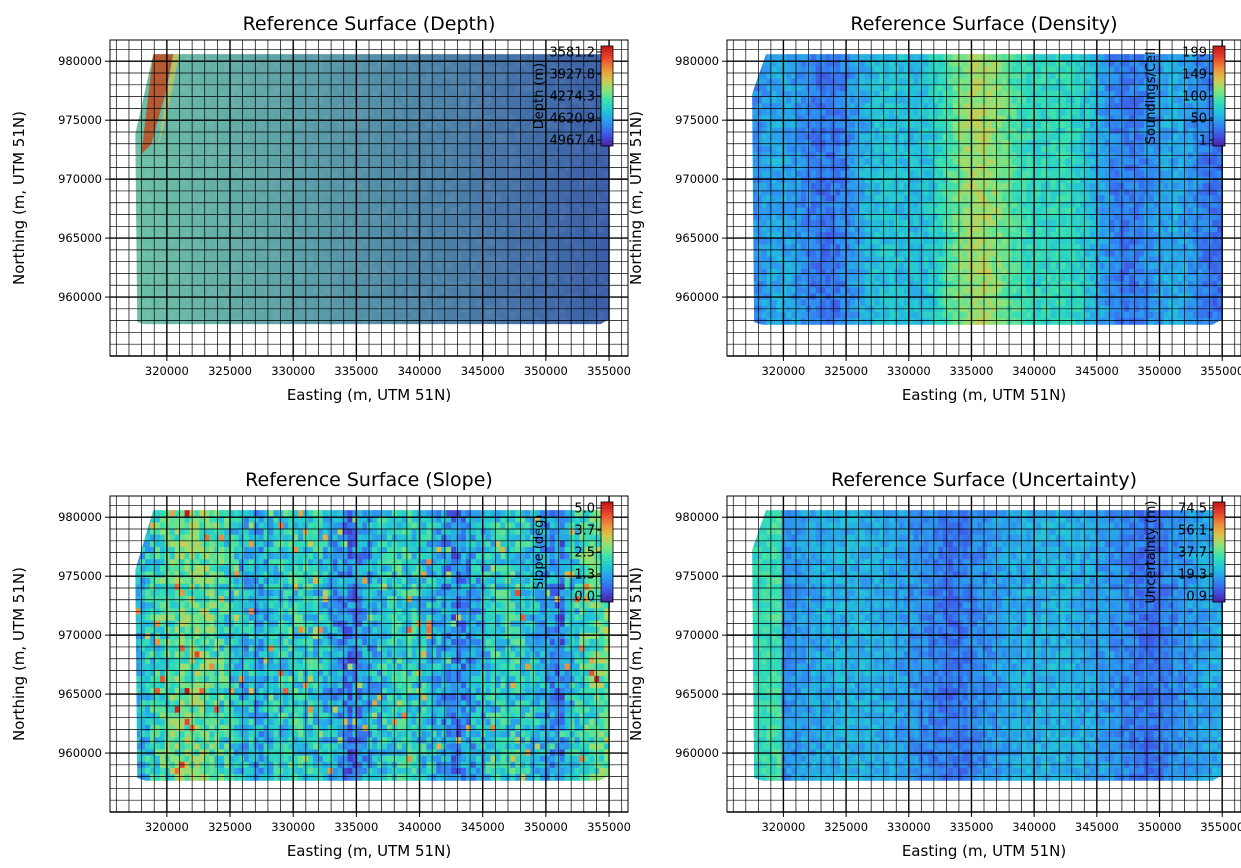  I want to click on colorbar-tick-label: 5.0, so click(584, 509).